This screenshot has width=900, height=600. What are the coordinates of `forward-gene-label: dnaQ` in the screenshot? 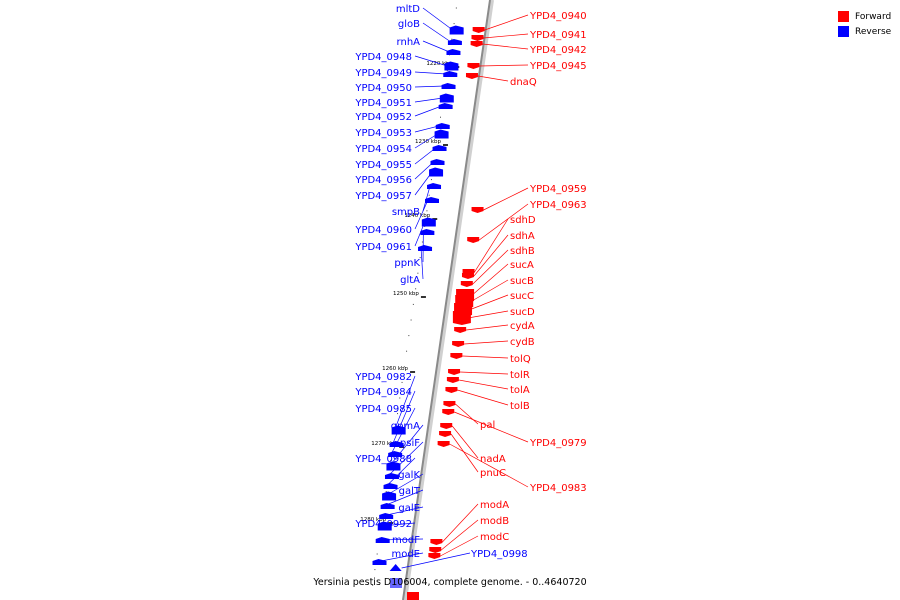 It's located at (523, 82).